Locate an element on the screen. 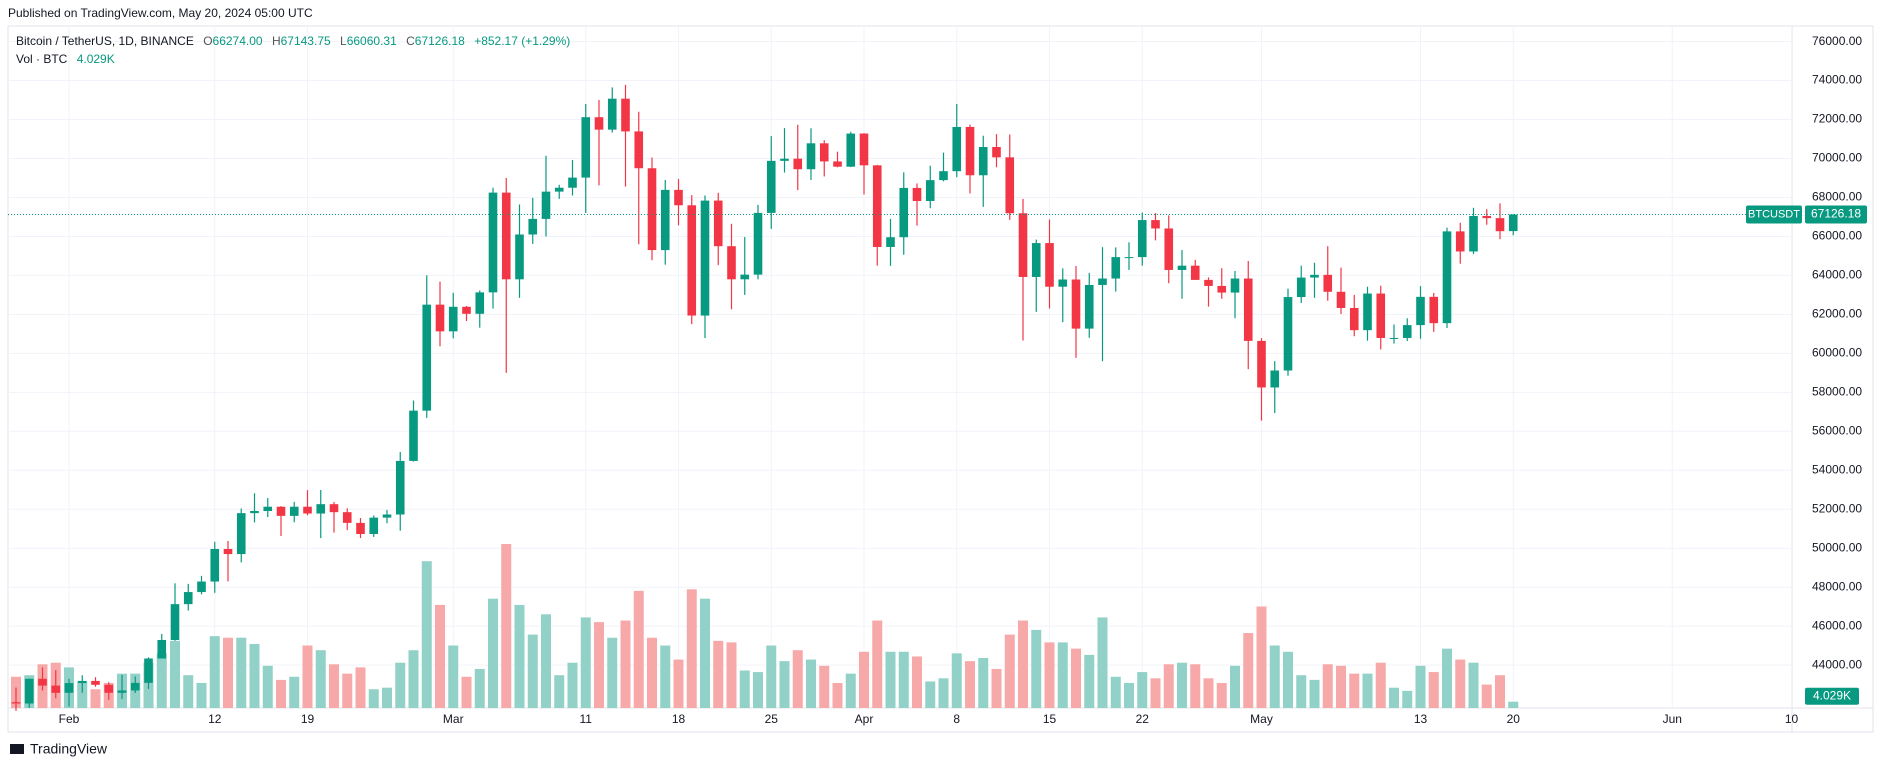 This screenshot has width=1882, height=768. legend-low-label: L is located at coordinates (343, 41).